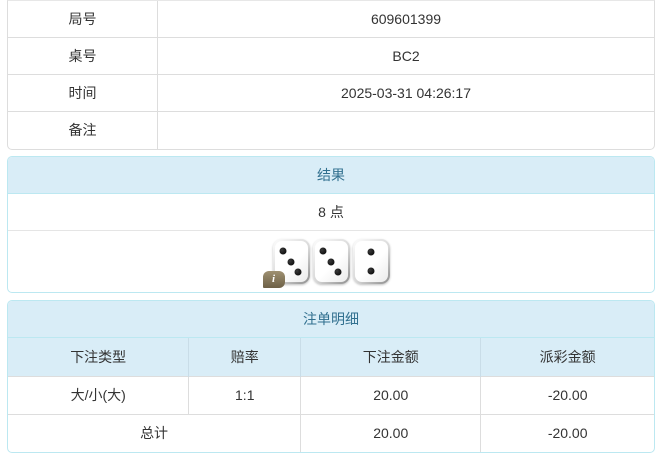  I want to click on total-payout-cell: -20.00, so click(567, 432).